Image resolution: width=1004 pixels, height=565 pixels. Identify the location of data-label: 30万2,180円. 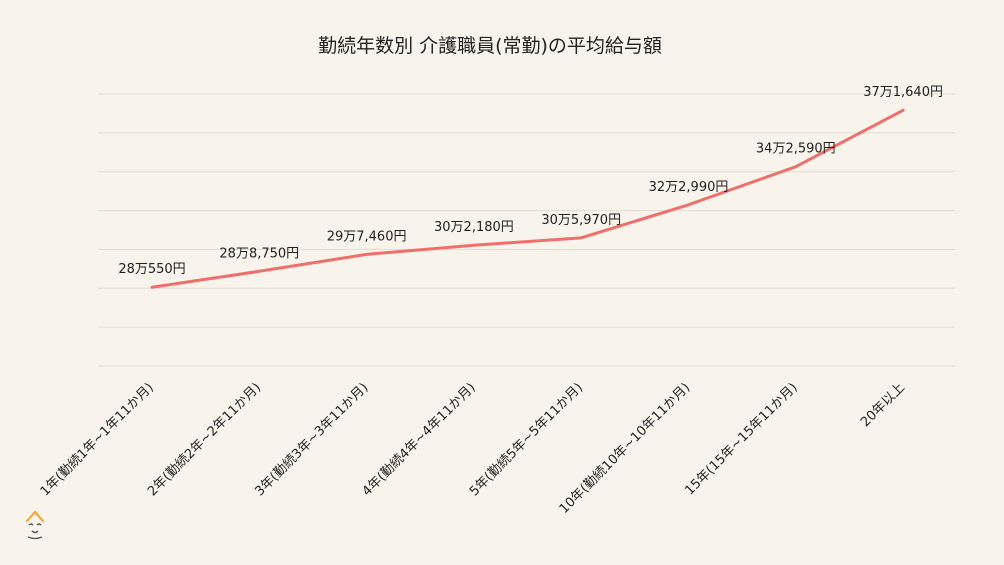
(474, 227).